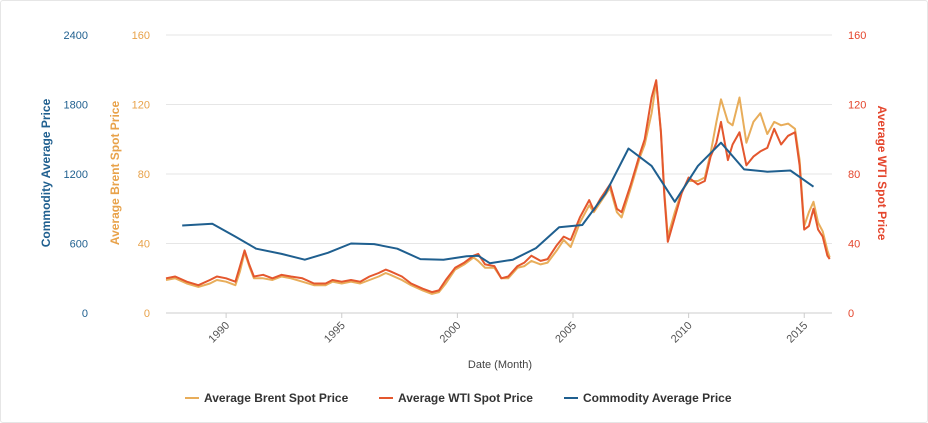  Describe the element at coordinates (79, 245) in the screenshot. I see `y-tick-label-commodity: 600` at that location.